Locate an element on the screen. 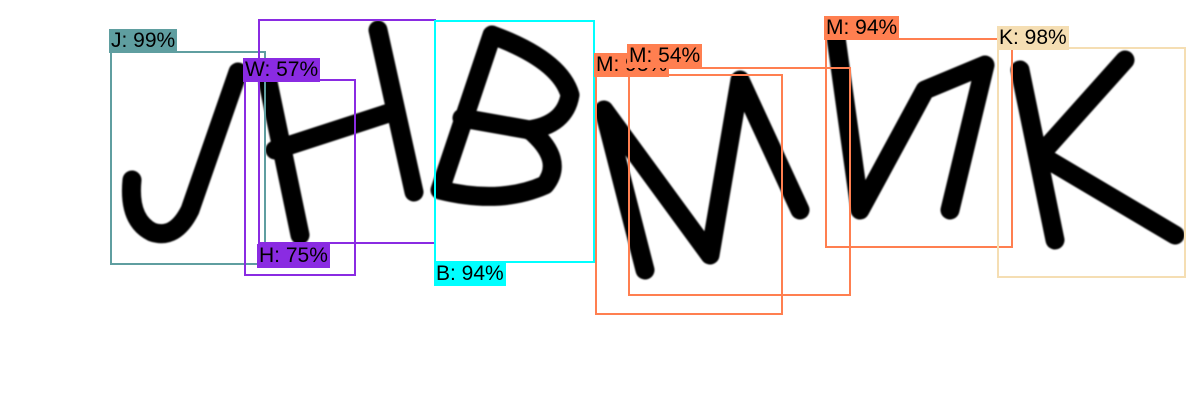 Image resolution: width=1200 pixels, height=420 pixels. bbox-b is located at coordinates (514, 141).